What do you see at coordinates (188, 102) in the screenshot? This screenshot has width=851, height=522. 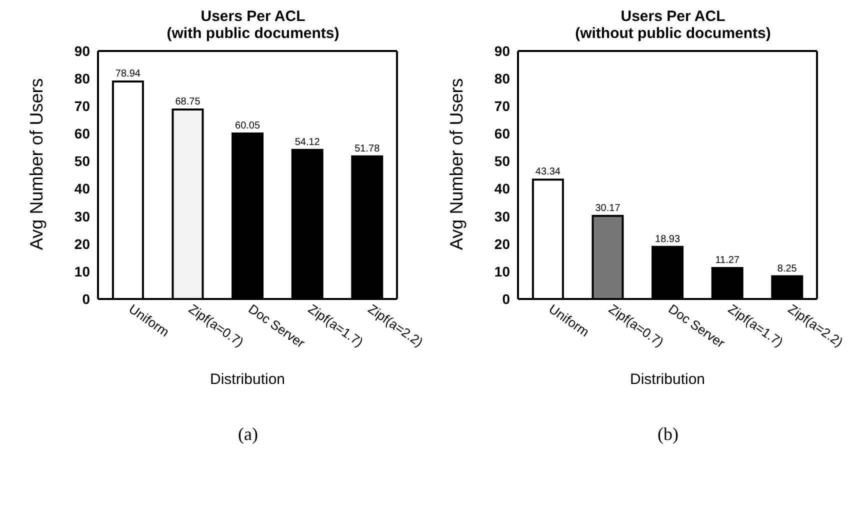 I see `data-label: 68.75` at bounding box center [188, 102].